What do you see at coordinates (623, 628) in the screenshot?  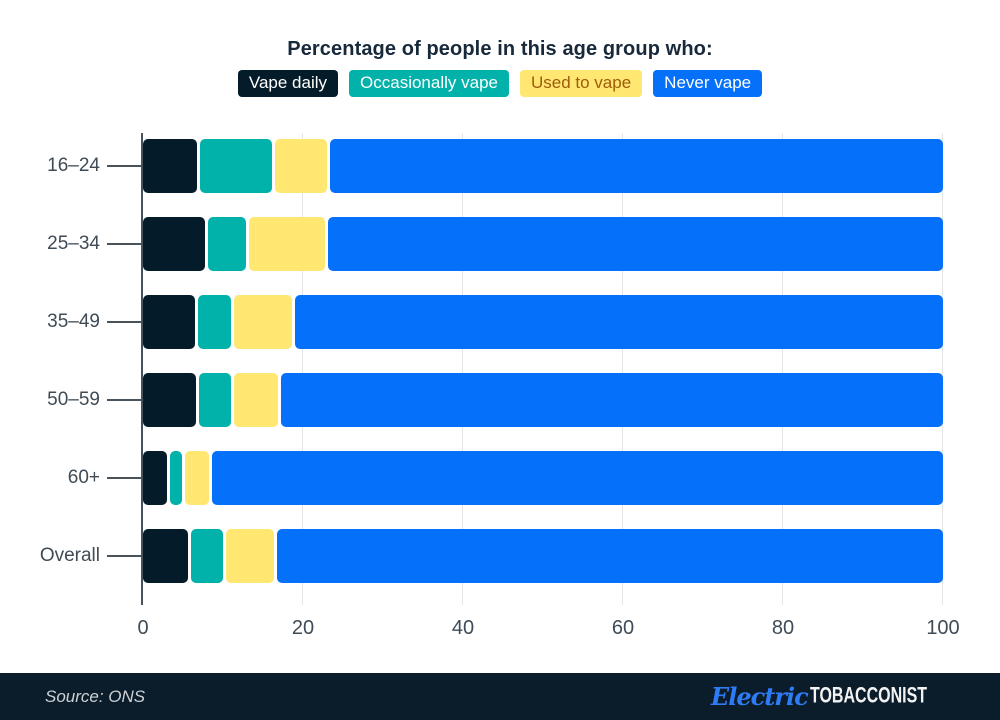 I see `x-axis-label-60: 60` at bounding box center [623, 628].